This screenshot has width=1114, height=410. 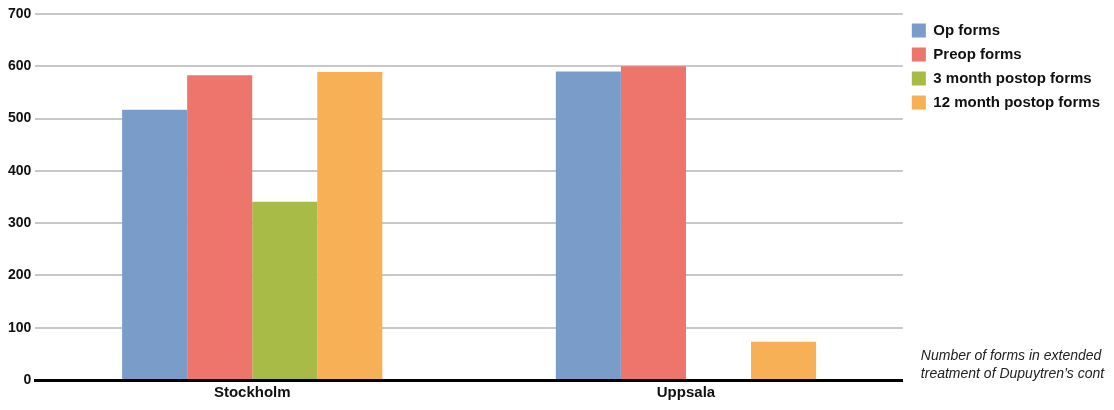 I want to click on legend-label: Op forms, so click(x=967, y=29).